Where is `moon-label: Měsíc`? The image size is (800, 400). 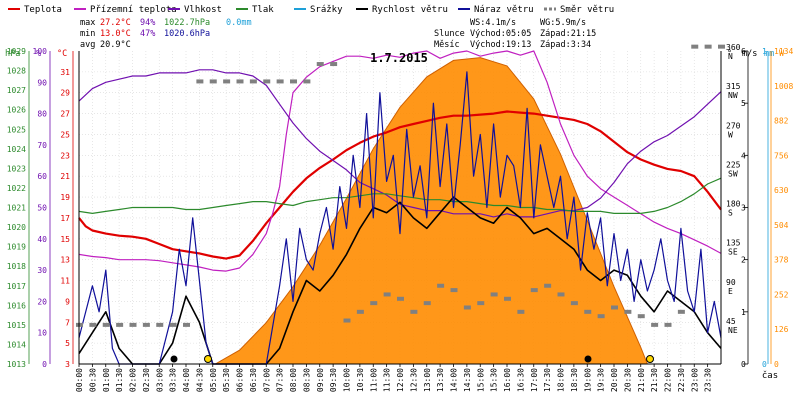 moon-label: Měsíc is located at coordinates (447, 45).